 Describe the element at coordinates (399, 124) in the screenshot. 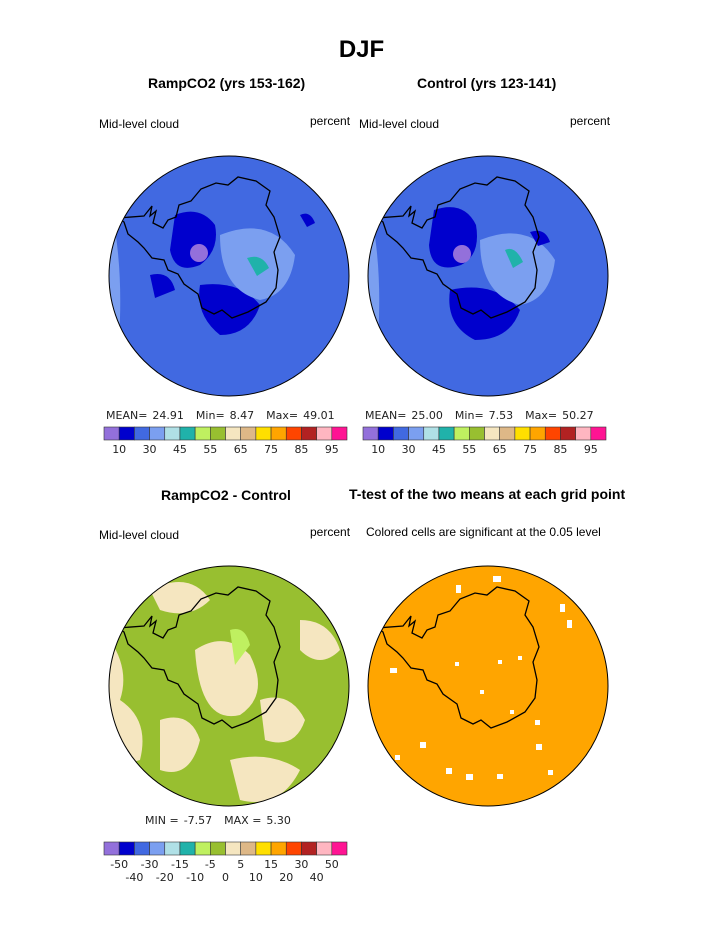

I see `panel2-left-label: Mid-level cloud` at that location.